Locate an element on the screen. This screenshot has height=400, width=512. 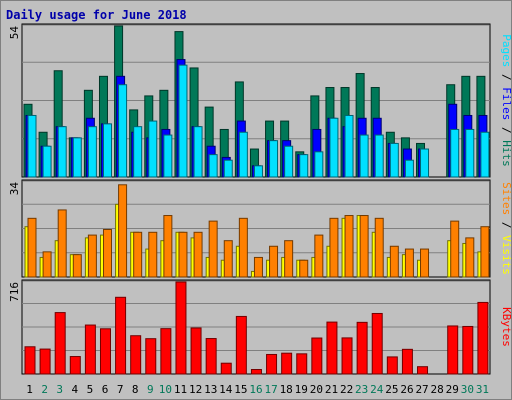
x-tick-day-14: 14 is located at coordinates (226, 389).